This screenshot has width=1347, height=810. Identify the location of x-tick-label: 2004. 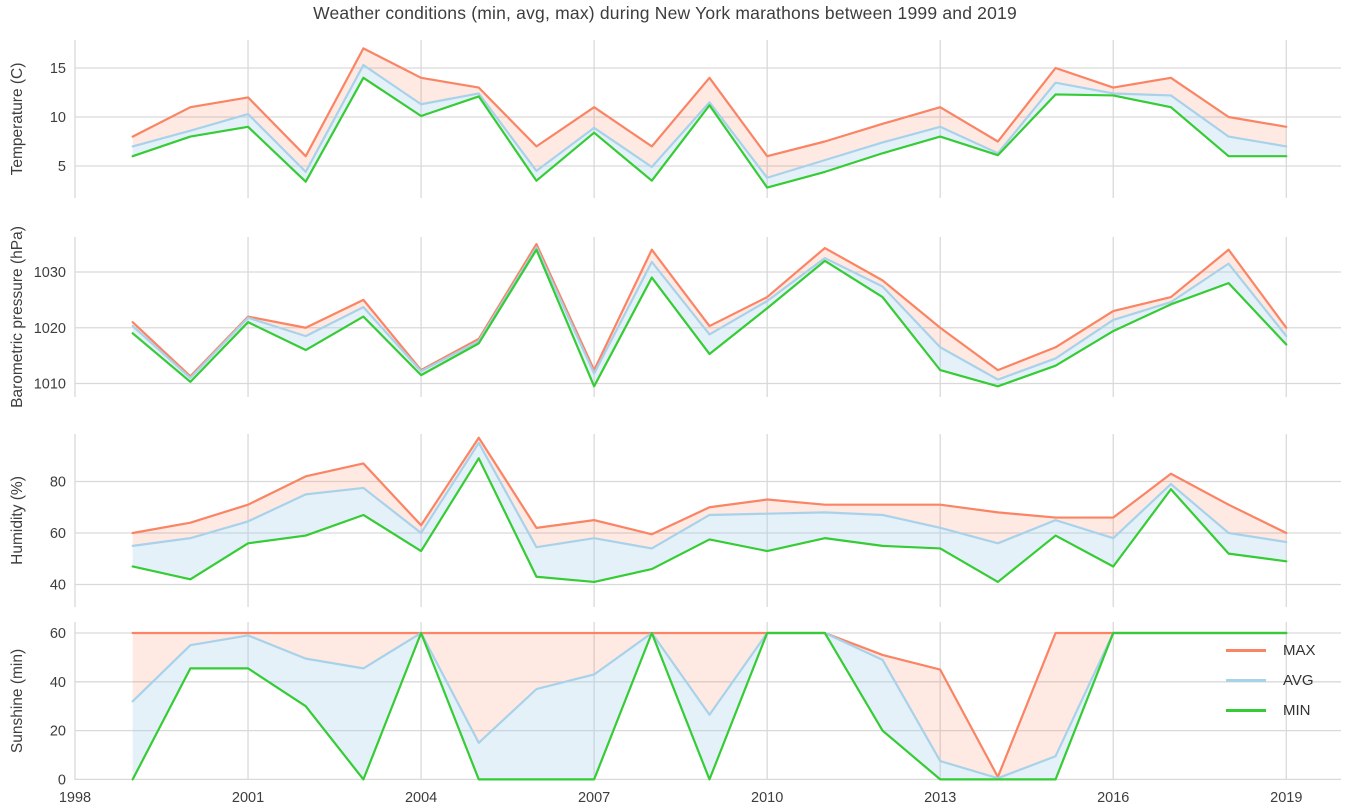
(421, 798).